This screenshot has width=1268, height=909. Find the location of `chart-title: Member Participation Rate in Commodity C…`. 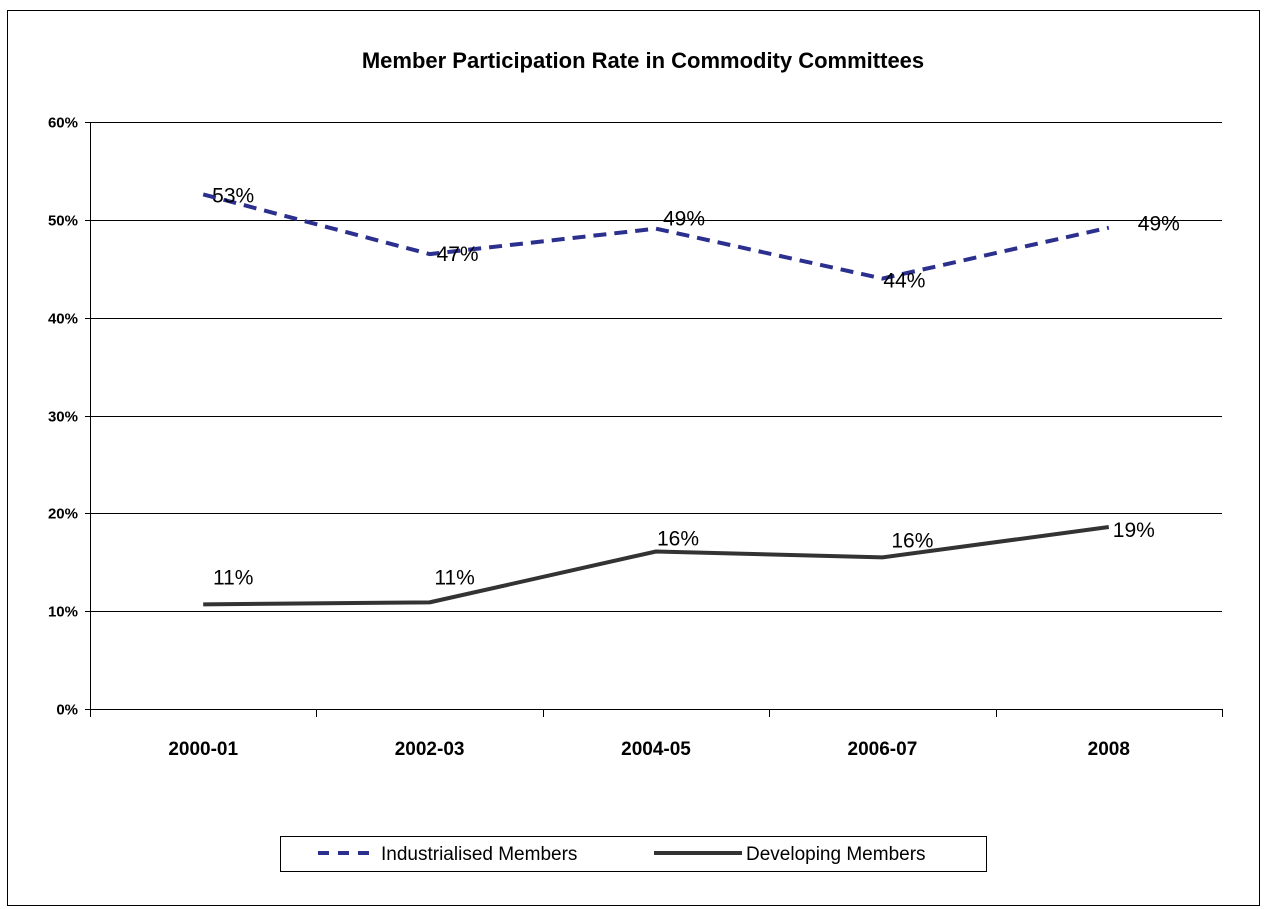

chart-title: Member Participation Rate in Commodity C… is located at coordinates (643, 60).